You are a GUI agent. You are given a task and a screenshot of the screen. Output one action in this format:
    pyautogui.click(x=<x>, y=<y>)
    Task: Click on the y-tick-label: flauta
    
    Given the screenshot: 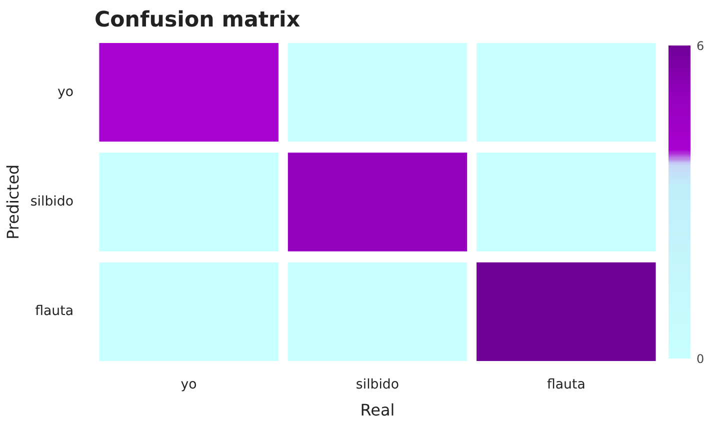 What is the action you would take?
    pyautogui.click(x=54, y=312)
    